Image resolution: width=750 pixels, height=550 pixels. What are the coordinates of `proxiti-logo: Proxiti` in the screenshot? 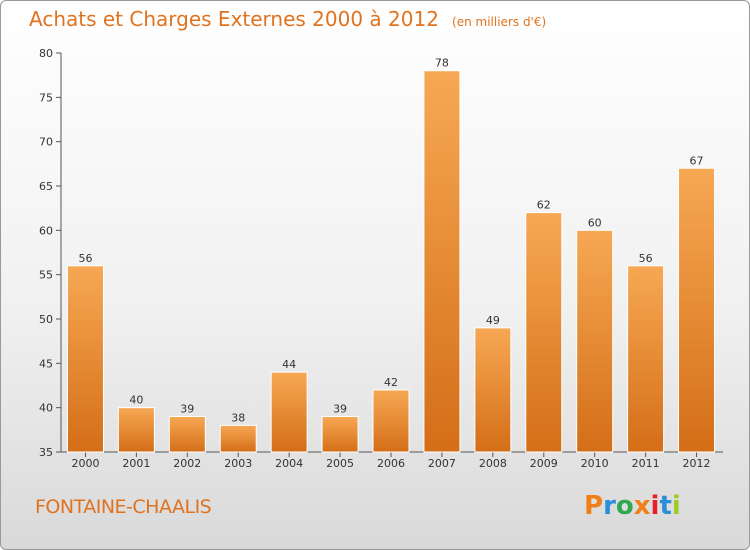 It's located at (632, 506).